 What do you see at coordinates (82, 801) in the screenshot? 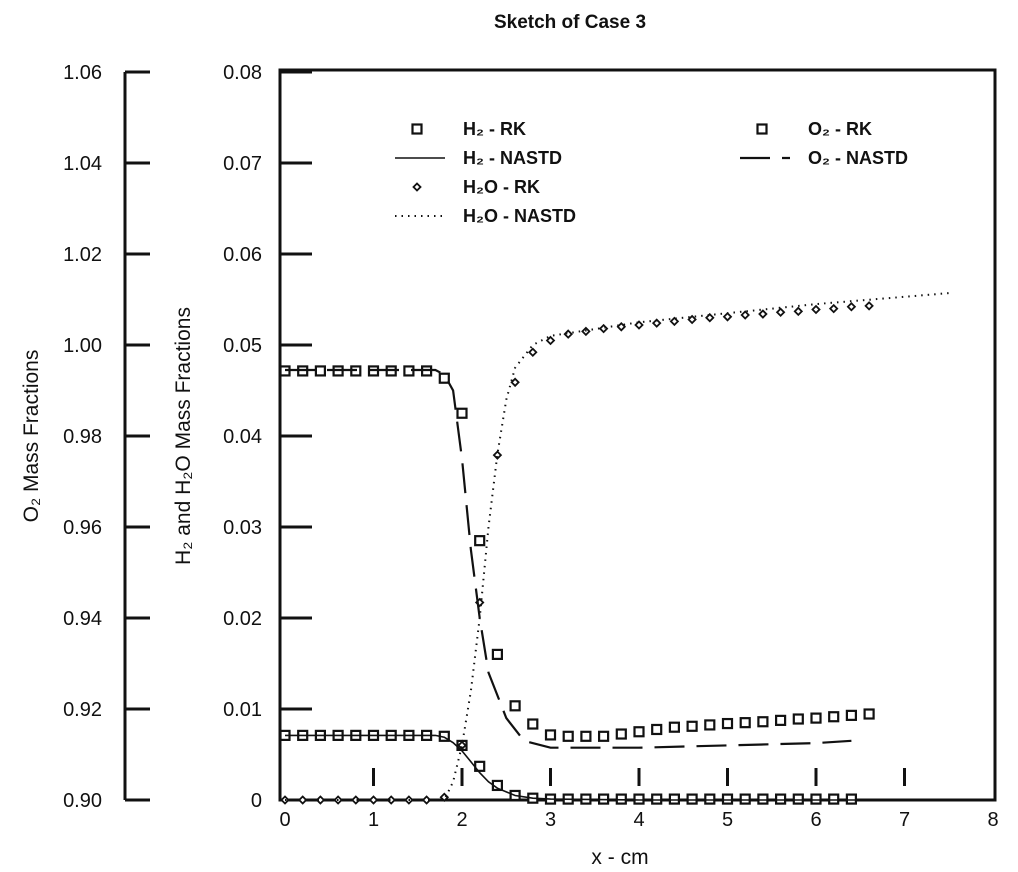
I see `left-y-tick-label: 0.90` at bounding box center [82, 801].